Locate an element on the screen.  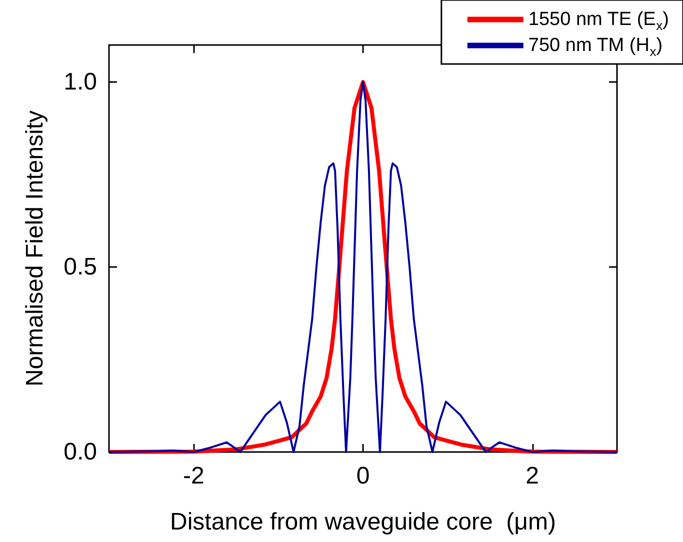
x-tick-label: -2 is located at coordinates (193, 476).